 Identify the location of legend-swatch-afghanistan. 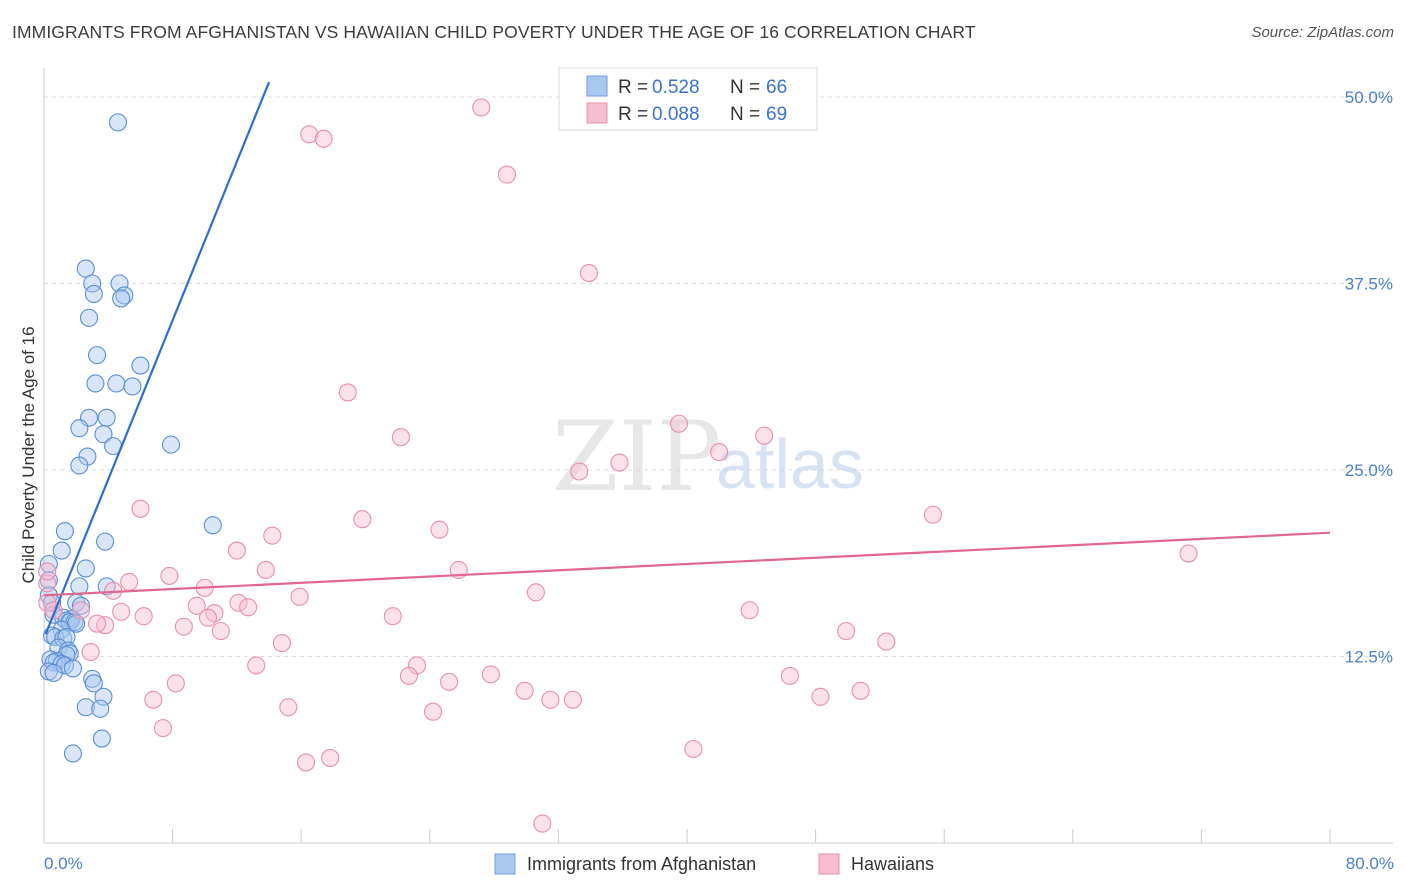
(597, 86).